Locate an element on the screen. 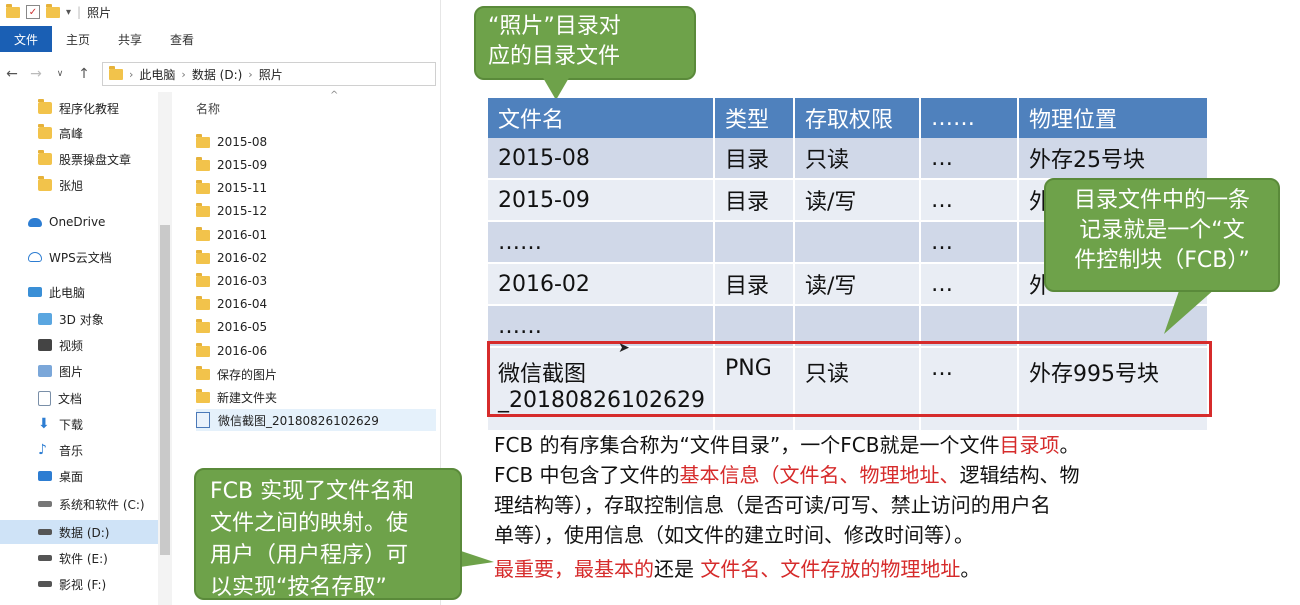 Image resolution: width=1300 pixels, height=605 pixels. sidebar-item-label: 数据 (D:) is located at coordinates (84, 532).